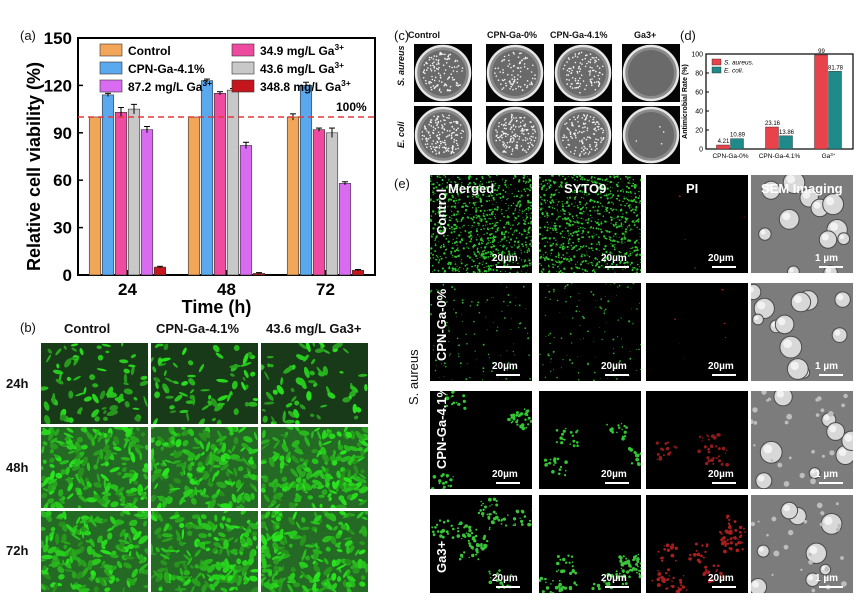  What do you see at coordinates (730, 156) in the screenshot?
I see `x-tick-label: CPN-Ga-0%` at bounding box center [730, 156].